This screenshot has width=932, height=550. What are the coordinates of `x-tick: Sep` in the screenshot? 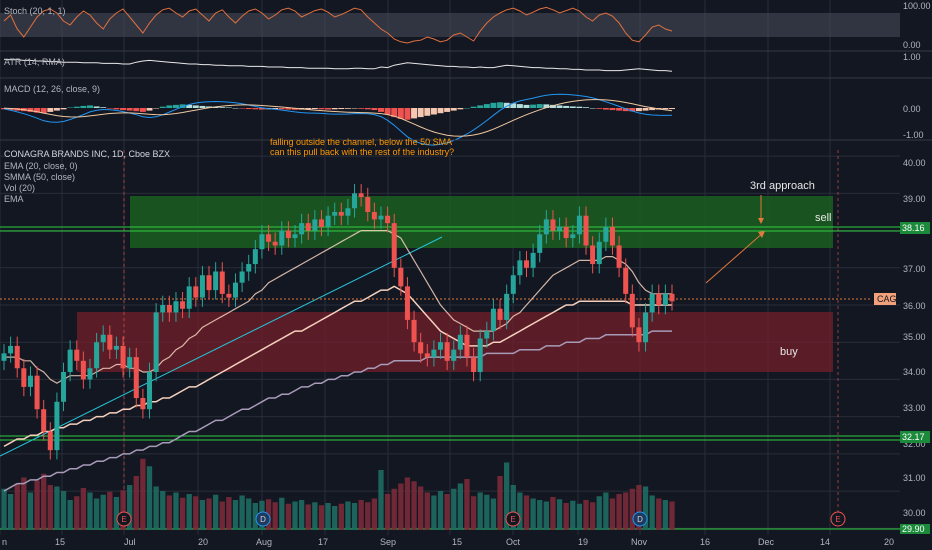 It's located at (388, 542).